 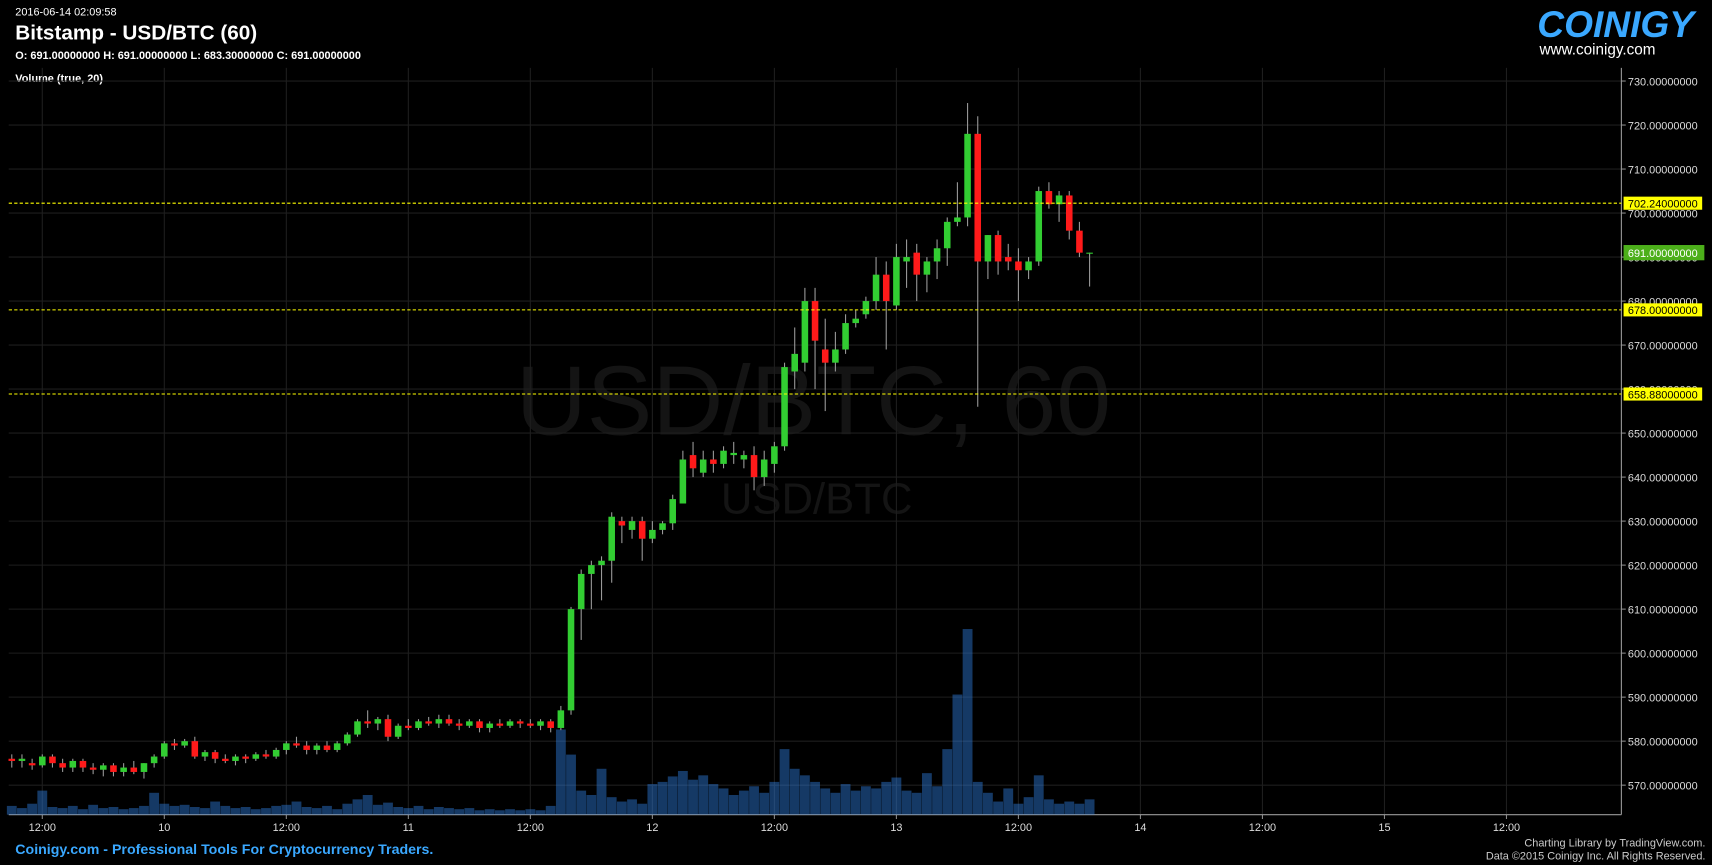 What do you see at coordinates (1663, 170) in the screenshot?
I see `y-tick-label: 710.00000000` at bounding box center [1663, 170].